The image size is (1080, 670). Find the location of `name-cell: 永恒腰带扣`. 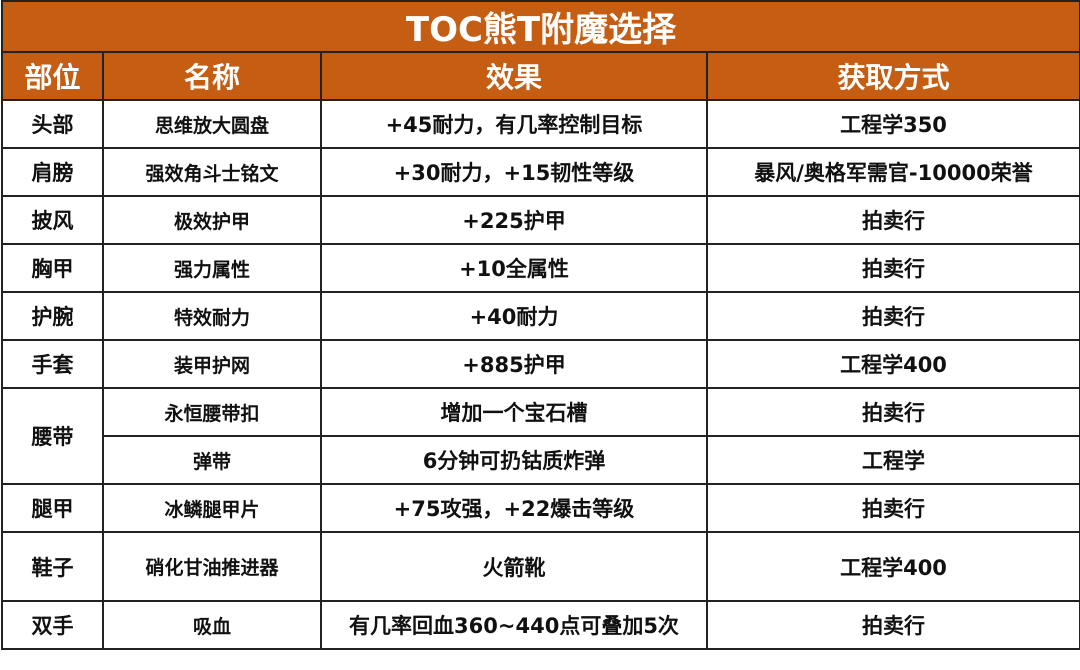

name-cell: 永恒腰带扣 is located at coordinates (212, 412).